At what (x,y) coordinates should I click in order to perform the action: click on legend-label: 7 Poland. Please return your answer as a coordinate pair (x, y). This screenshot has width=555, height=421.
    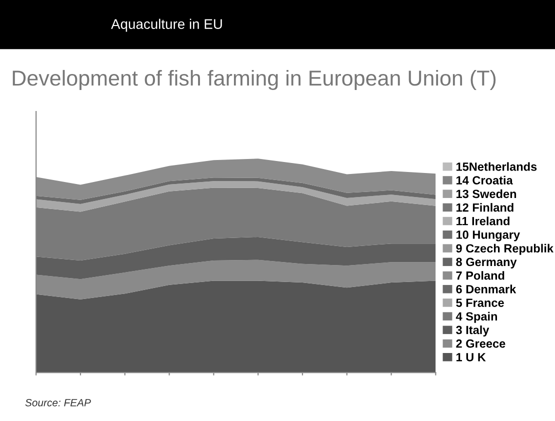
    Looking at the image, I should click on (480, 275).